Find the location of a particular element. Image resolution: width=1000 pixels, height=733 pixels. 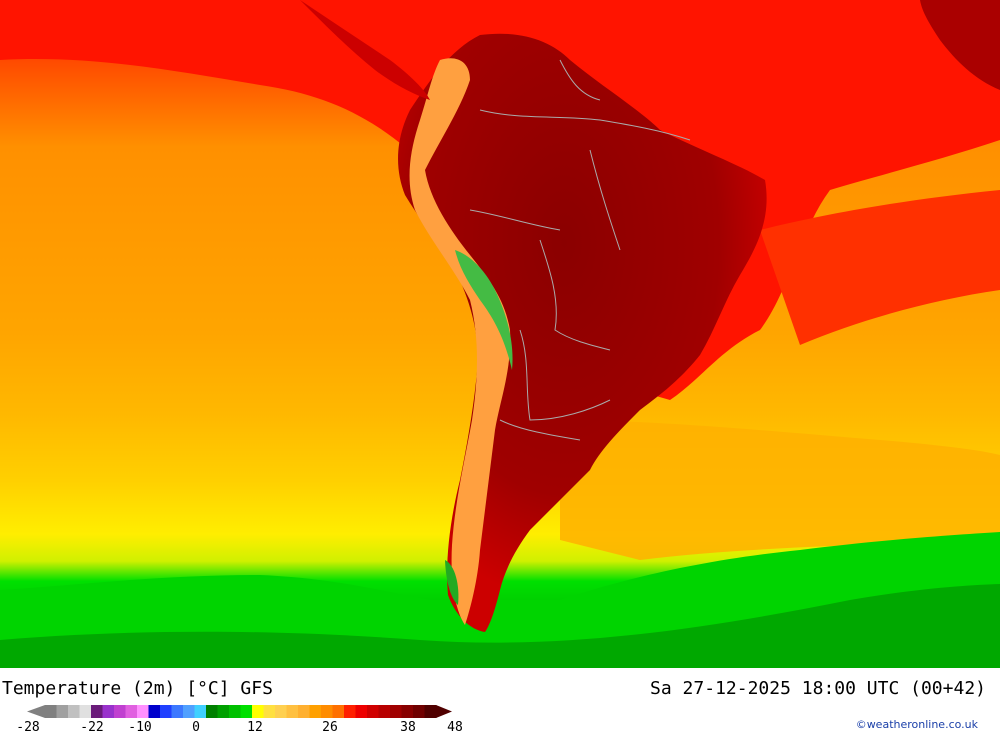

legend-arrow-high is located at coordinates (444, 711).